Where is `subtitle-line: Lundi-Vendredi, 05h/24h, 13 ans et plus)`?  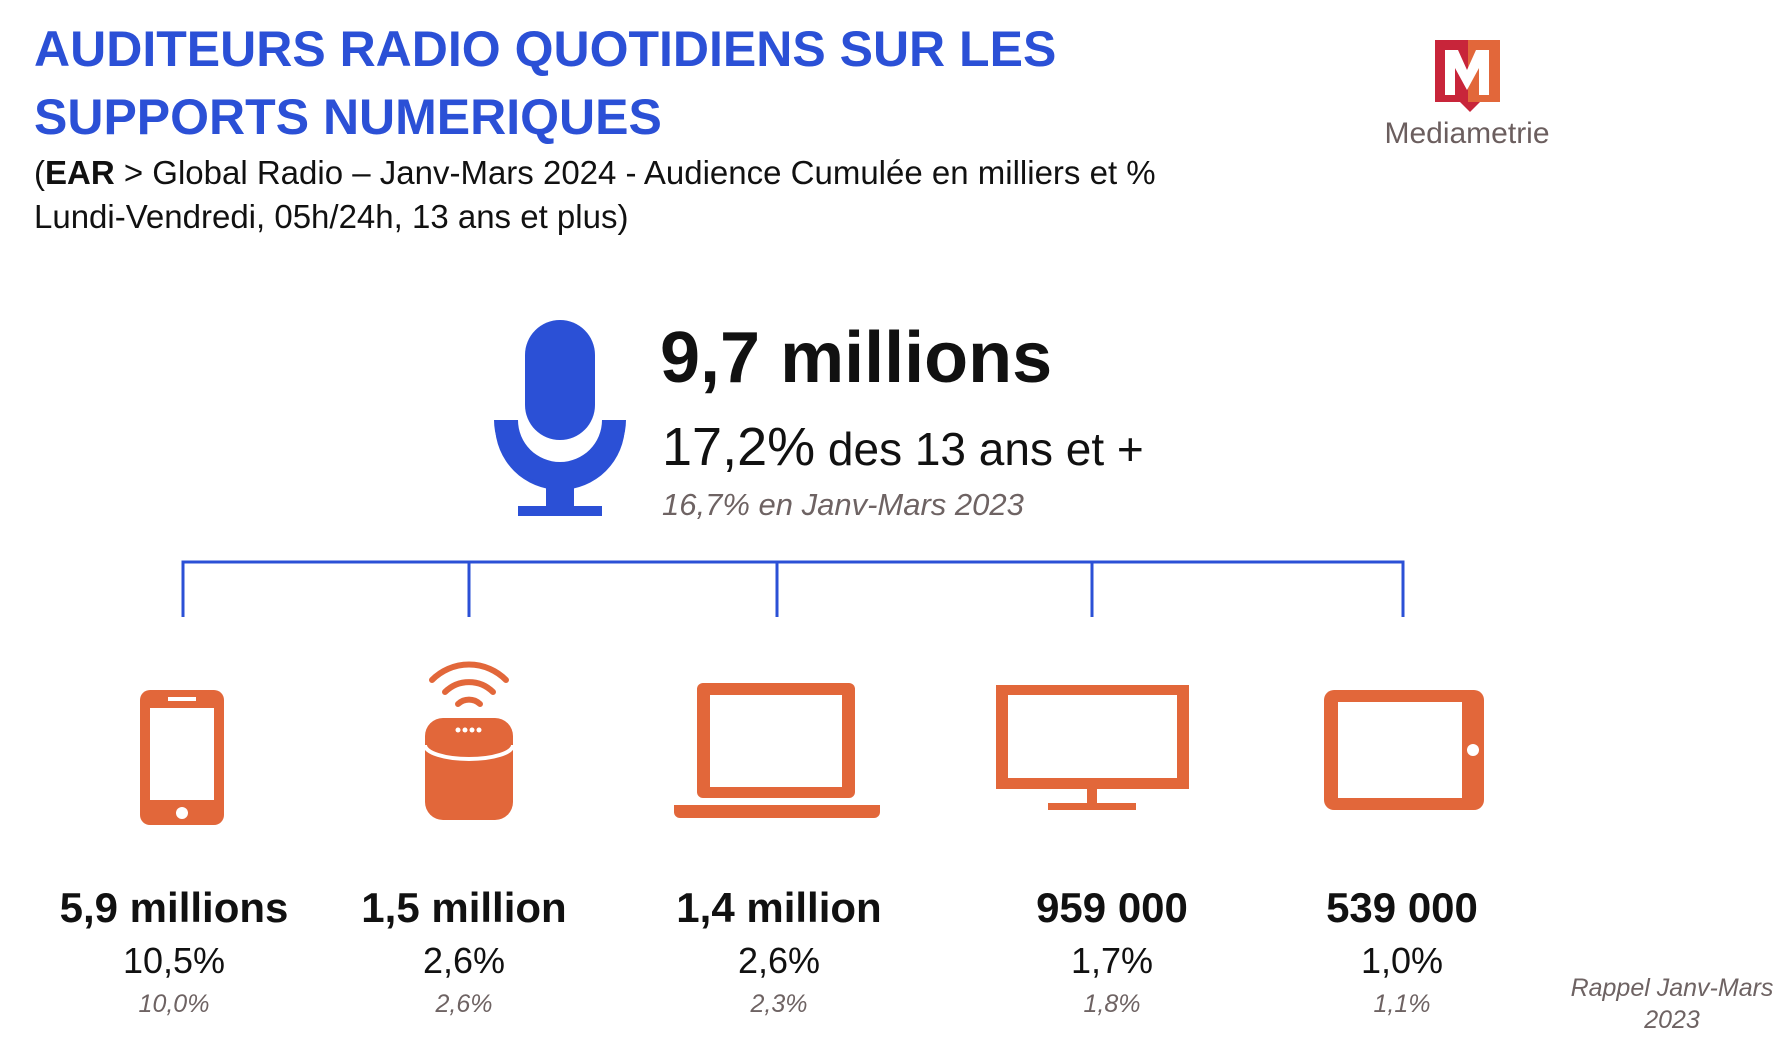 subtitle-line: Lundi-Vendredi, 05h/24h, 13 ans et plus) is located at coordinates (331, 216).